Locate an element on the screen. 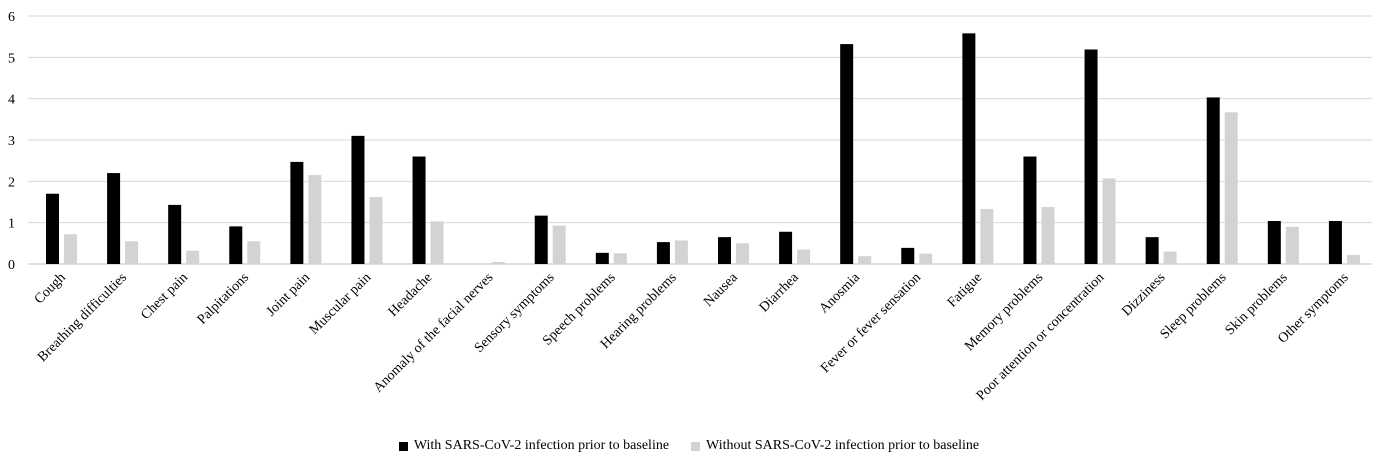 The width and height of the screenshot is (1378, 460). x-tick-label: Fever or fever sensation is located at coordinates (871, 323).